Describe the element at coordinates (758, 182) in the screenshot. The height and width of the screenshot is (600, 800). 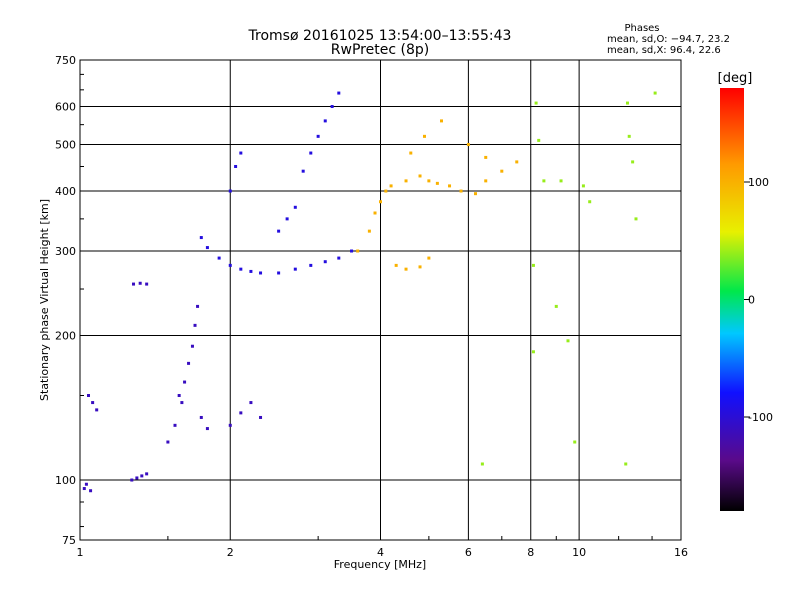
I see `colorbar-tick-label: 100` at that location.